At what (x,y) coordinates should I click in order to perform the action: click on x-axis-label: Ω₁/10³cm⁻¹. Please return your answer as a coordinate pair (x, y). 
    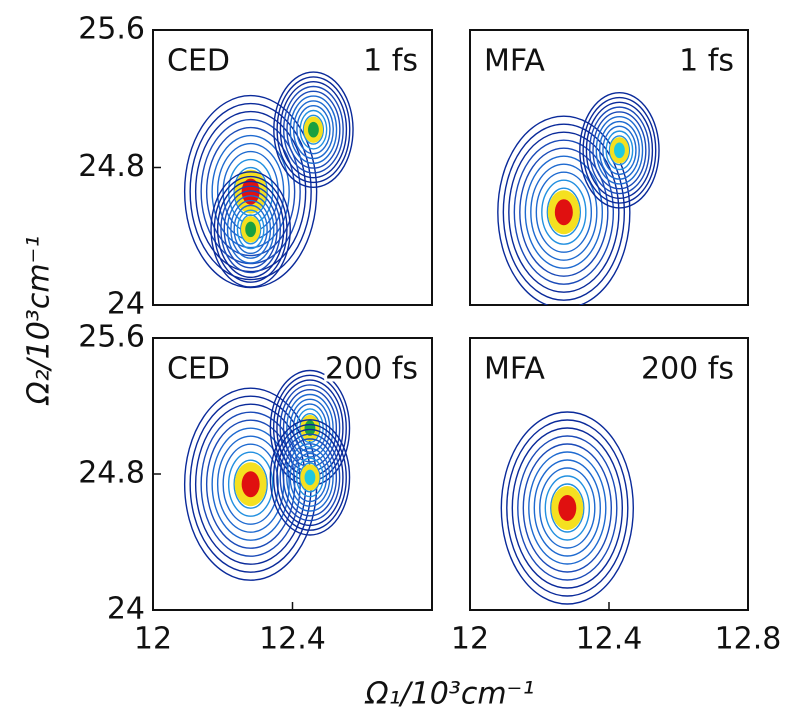
    Looking at the image, I should click on (449, 694).